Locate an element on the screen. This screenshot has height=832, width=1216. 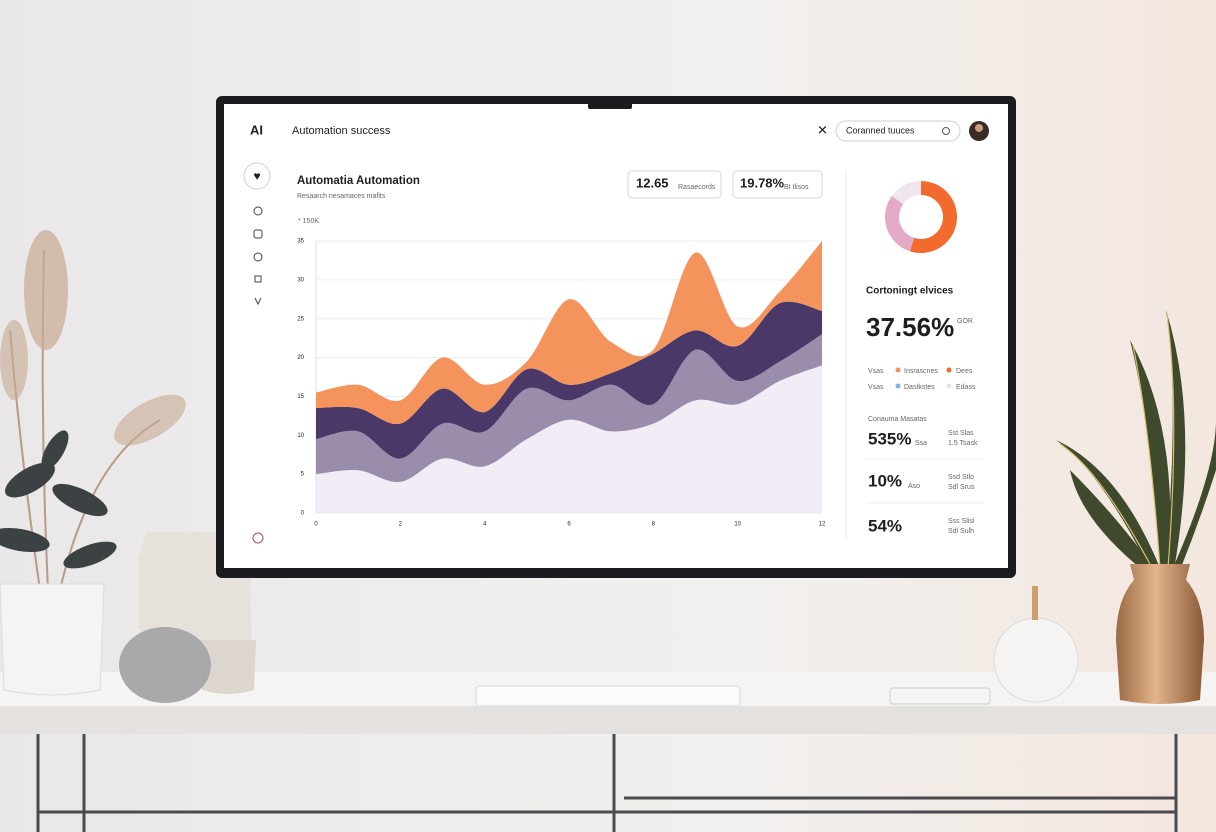
y-tick-label: 0 is located at coordinates (303, 514).